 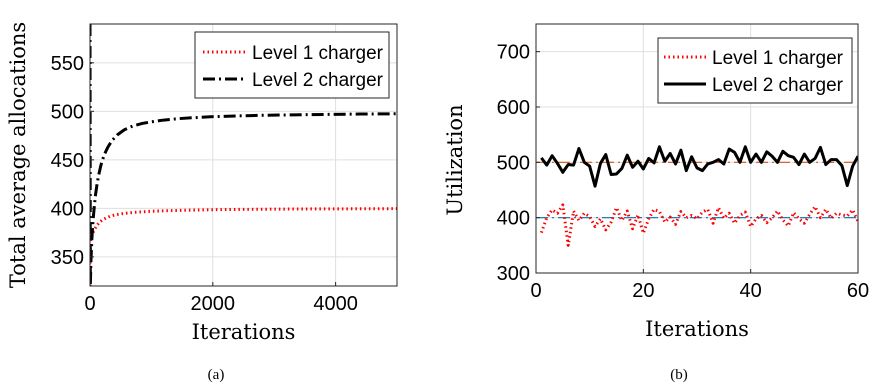 I want to click on y-tick-label: 300, so click(x=513, y=274).